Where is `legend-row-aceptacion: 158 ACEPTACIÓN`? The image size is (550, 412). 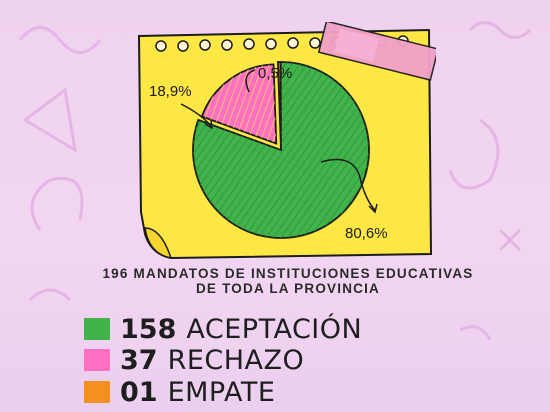 legend-row-aceptacion: 158 ACEPTACIÓN is located at coordinates (223, 329).